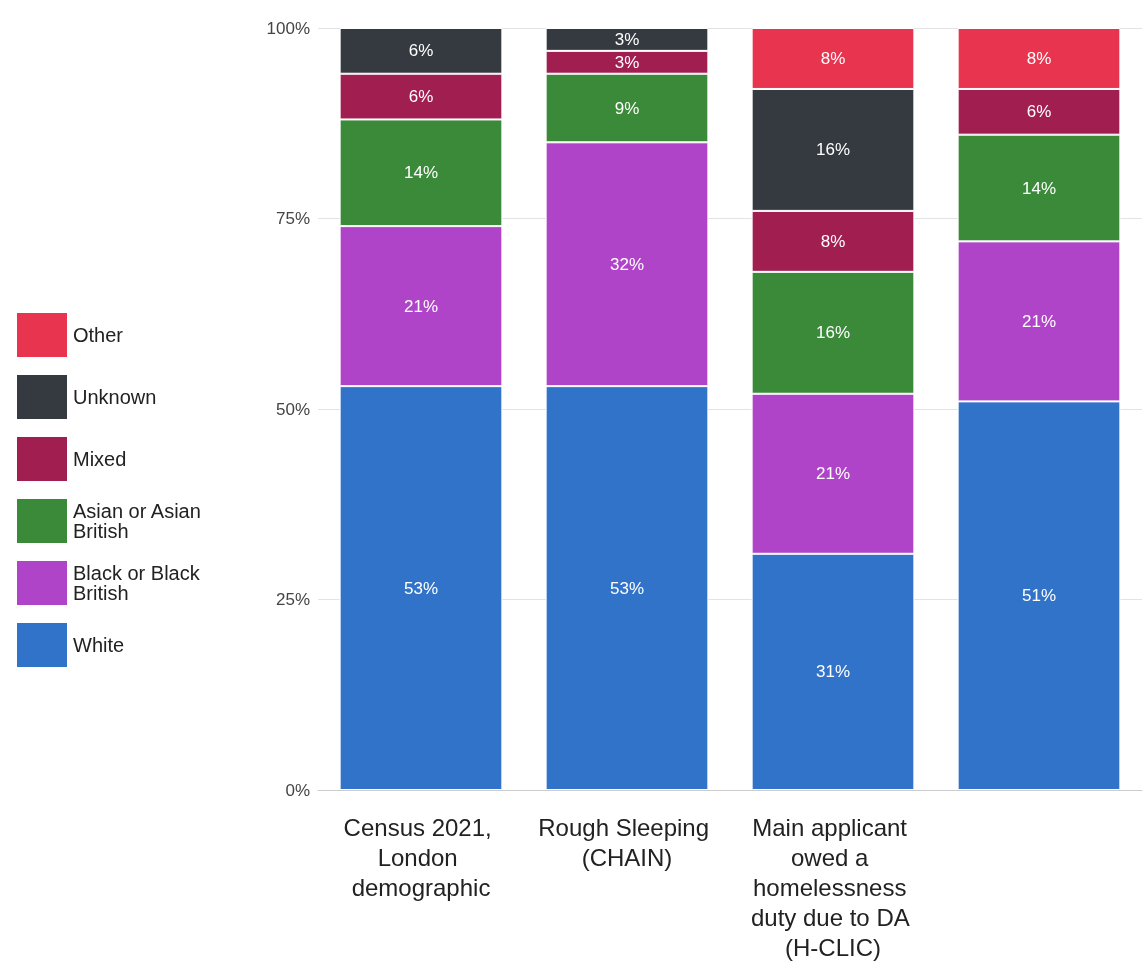 This screenshot has height=980, width=1144. I want to click on data-label: 9%, so click(627, 108).